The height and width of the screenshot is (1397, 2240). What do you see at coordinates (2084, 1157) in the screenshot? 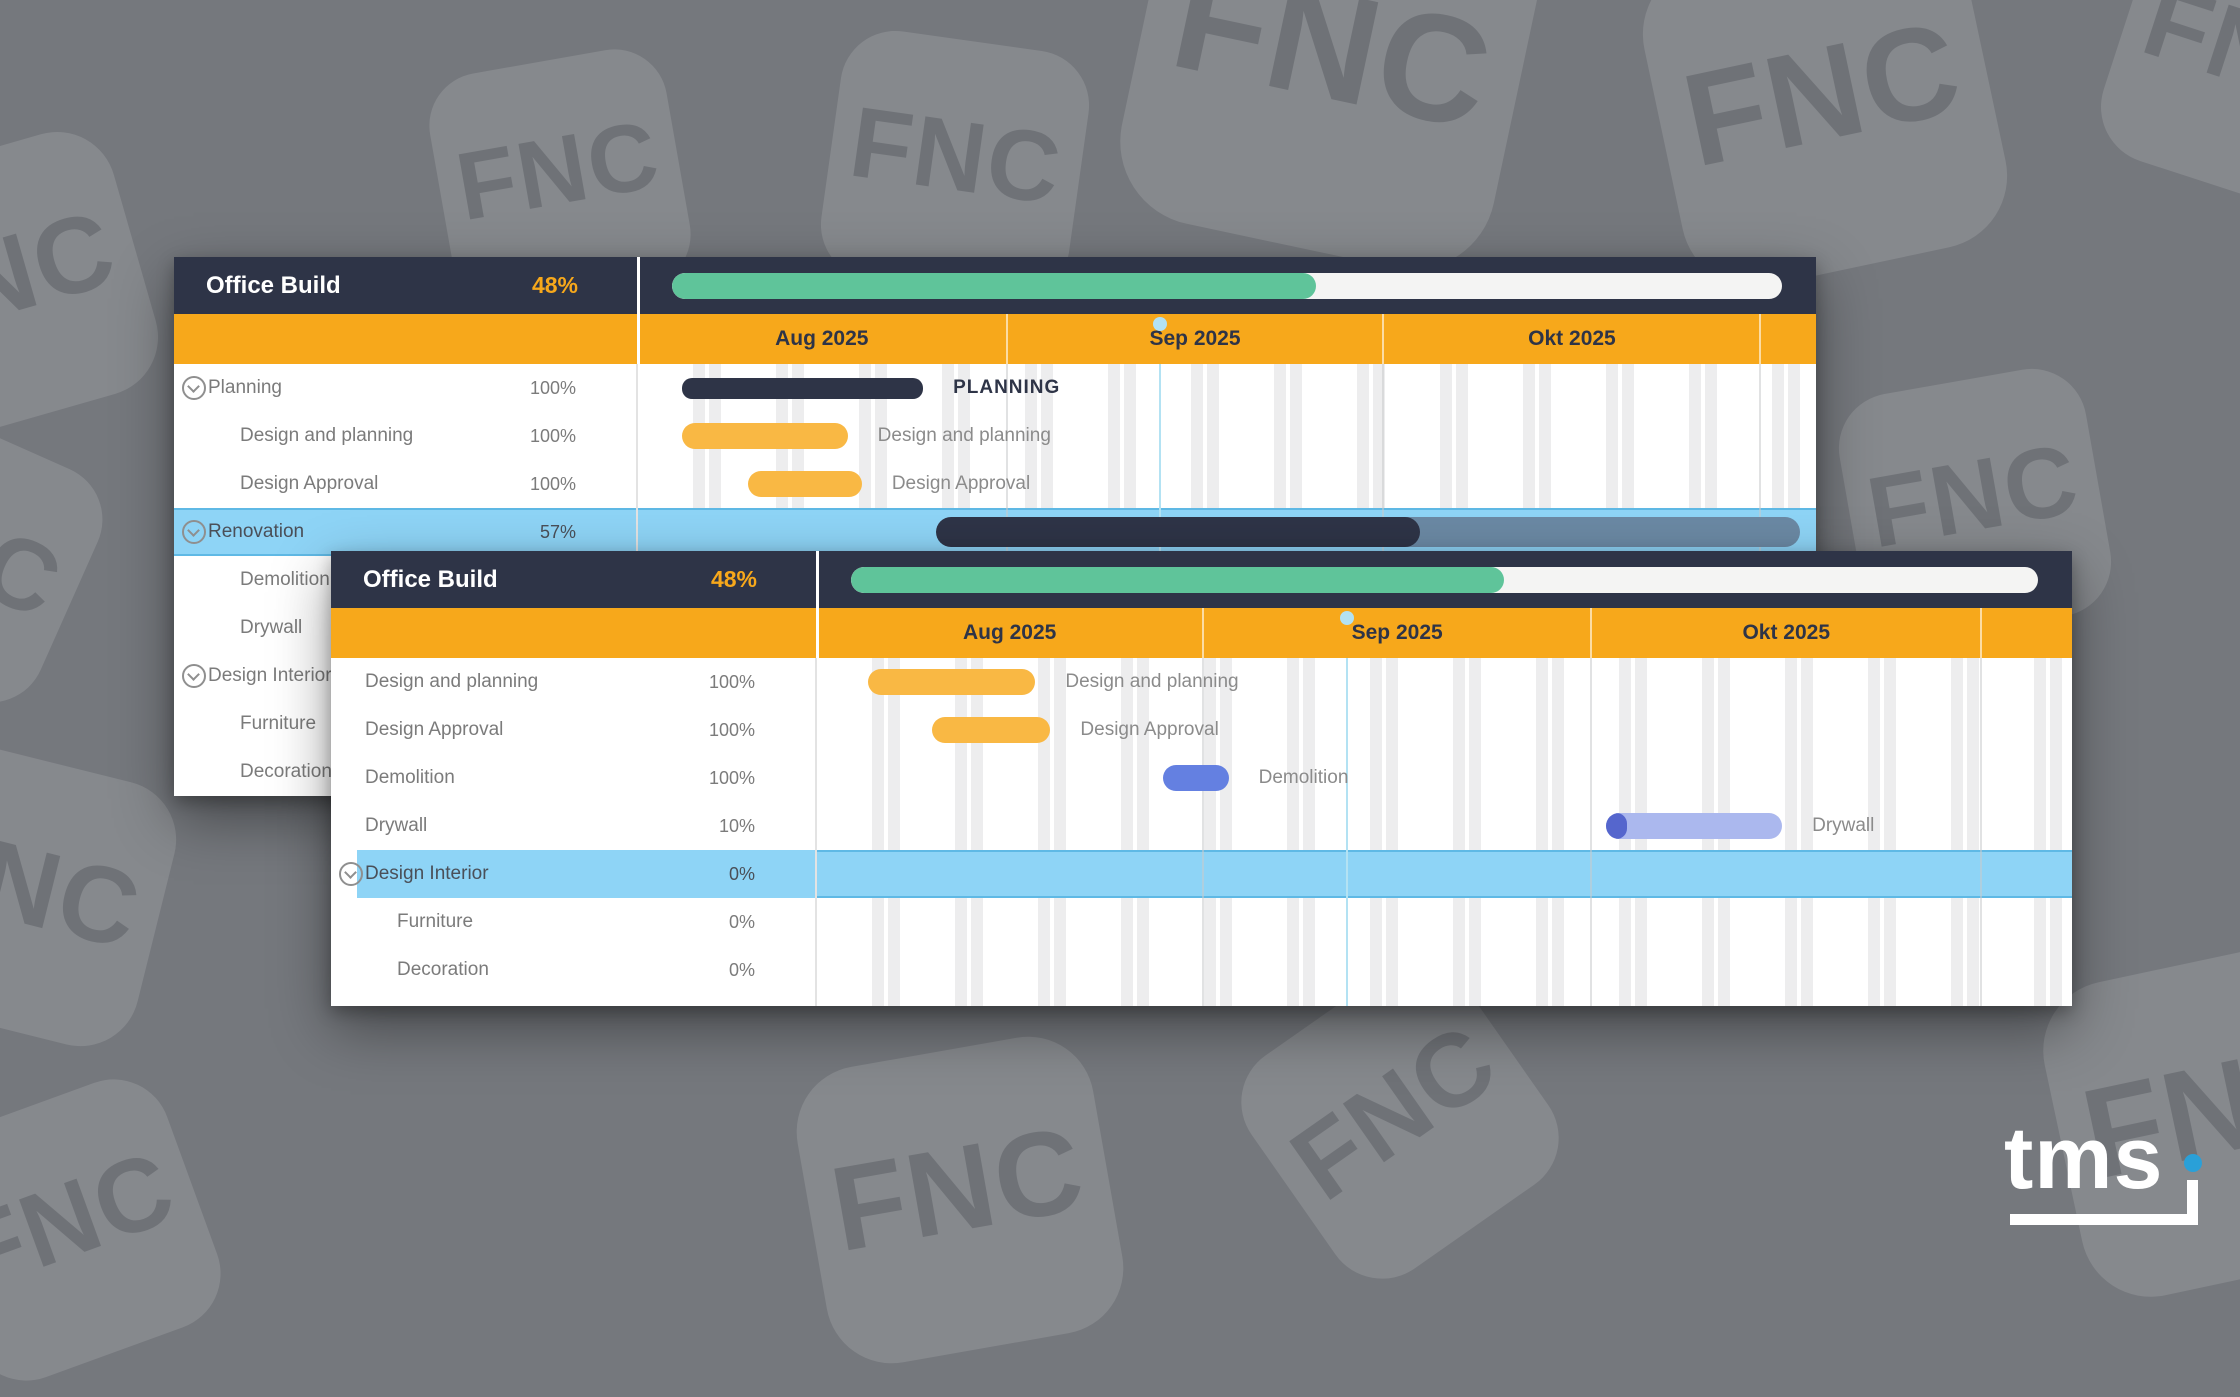
I see `tms-logo-text: tms` at bounding box center [2084, 1157].